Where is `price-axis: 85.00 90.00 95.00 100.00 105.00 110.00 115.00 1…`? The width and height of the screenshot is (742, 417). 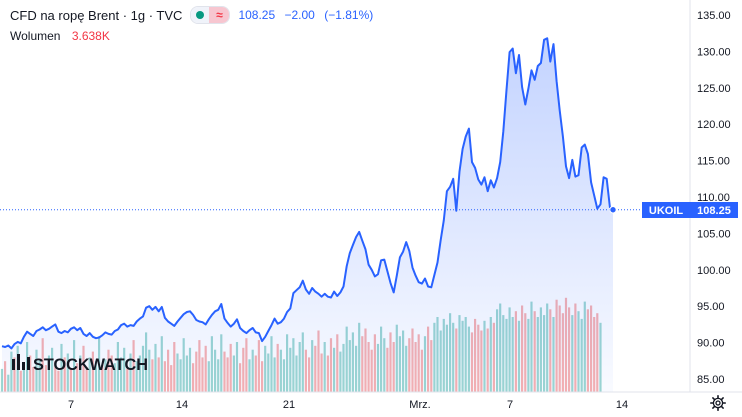 price-axis: 85.00 90.00 95.00 100.00 105.00 110.00 115.00 1… is located at coordinates (714, 198).